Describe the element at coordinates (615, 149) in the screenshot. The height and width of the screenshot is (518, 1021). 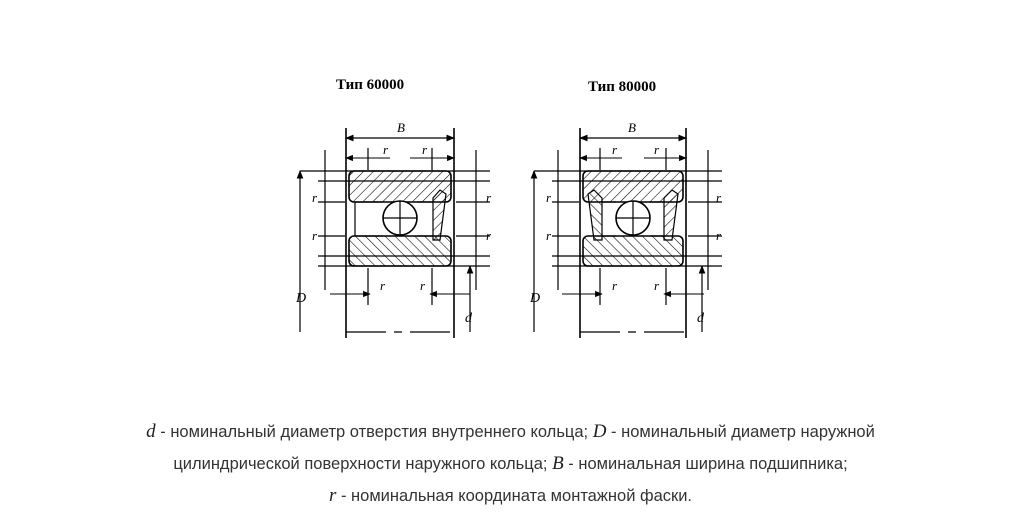
I see `label-r-top-right-1: r` at that location.